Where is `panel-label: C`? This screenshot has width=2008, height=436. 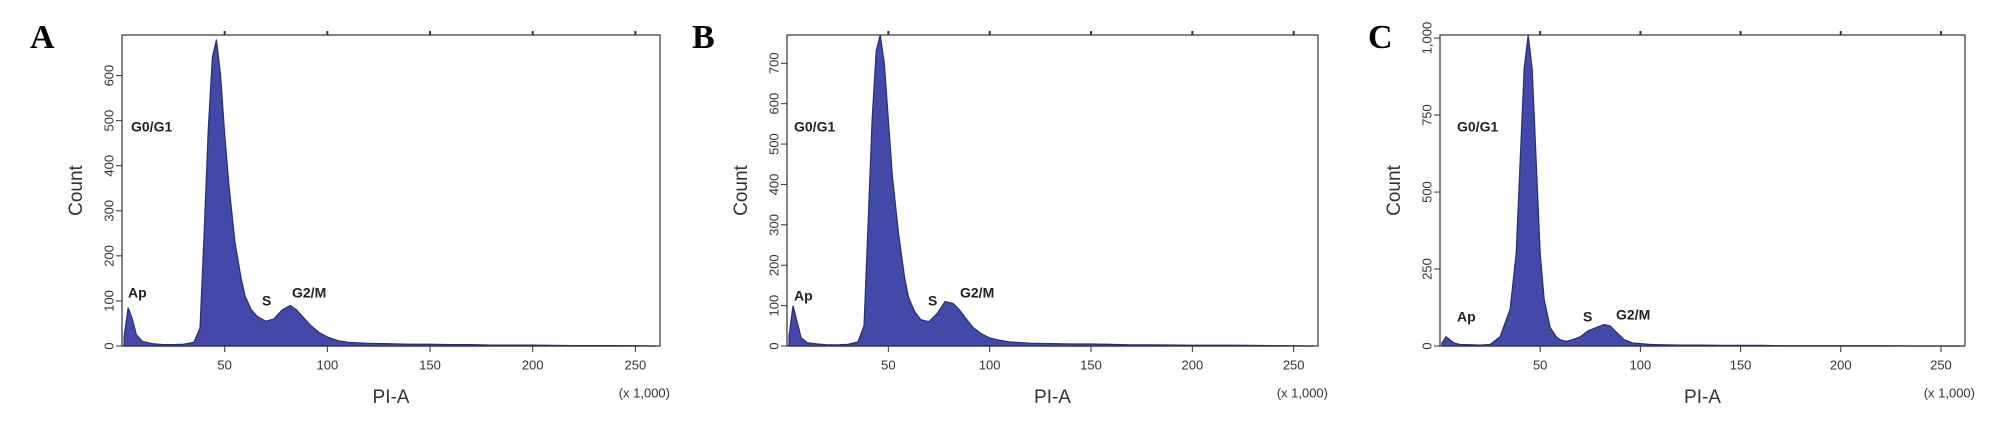 panel-label: C is located at coordinates (1380, 37).